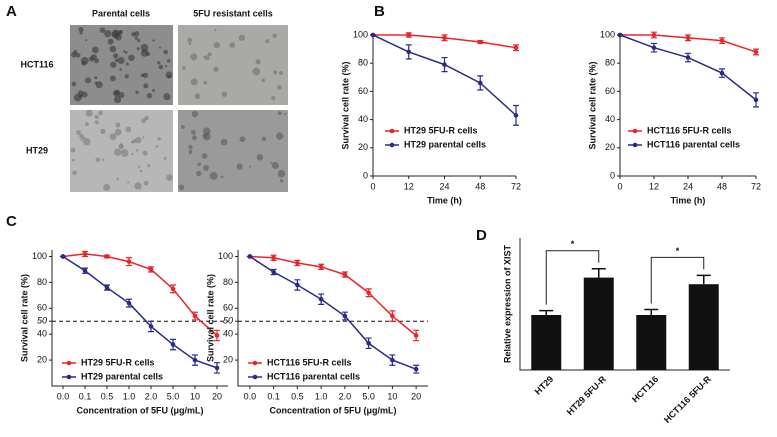  I want to click on panel-label: D, so click(481, 235).